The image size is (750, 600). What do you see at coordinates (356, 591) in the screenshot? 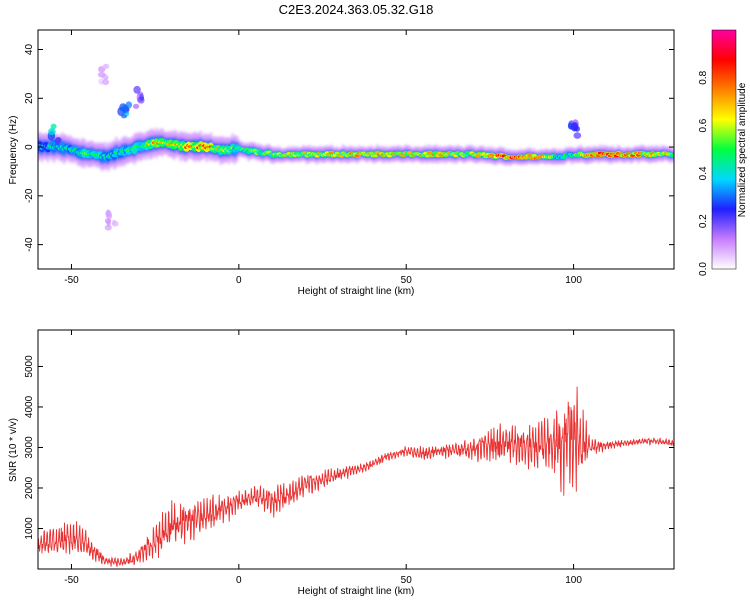
I see `snr-x-axis-label: Height of straight line (km)` at bounding box center [356, 591].